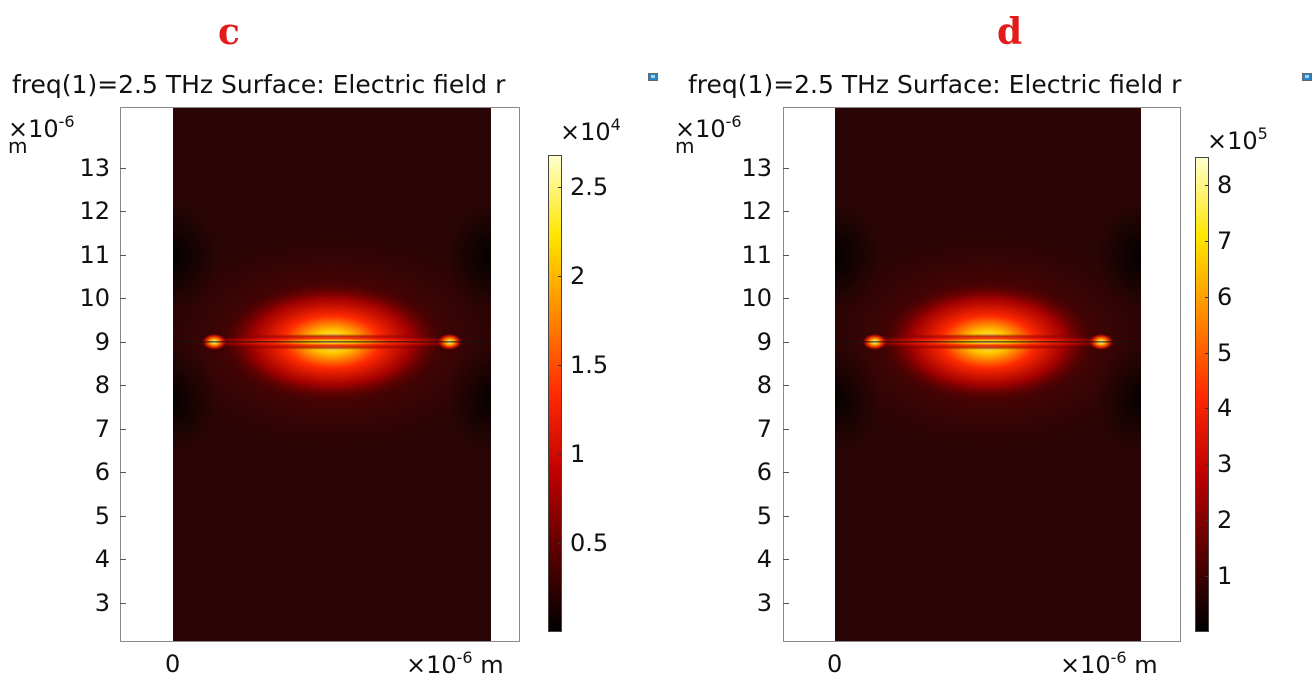 This screenshot has width=1314, height=680. I want to click on panel-label: d, so click(1010, 32).